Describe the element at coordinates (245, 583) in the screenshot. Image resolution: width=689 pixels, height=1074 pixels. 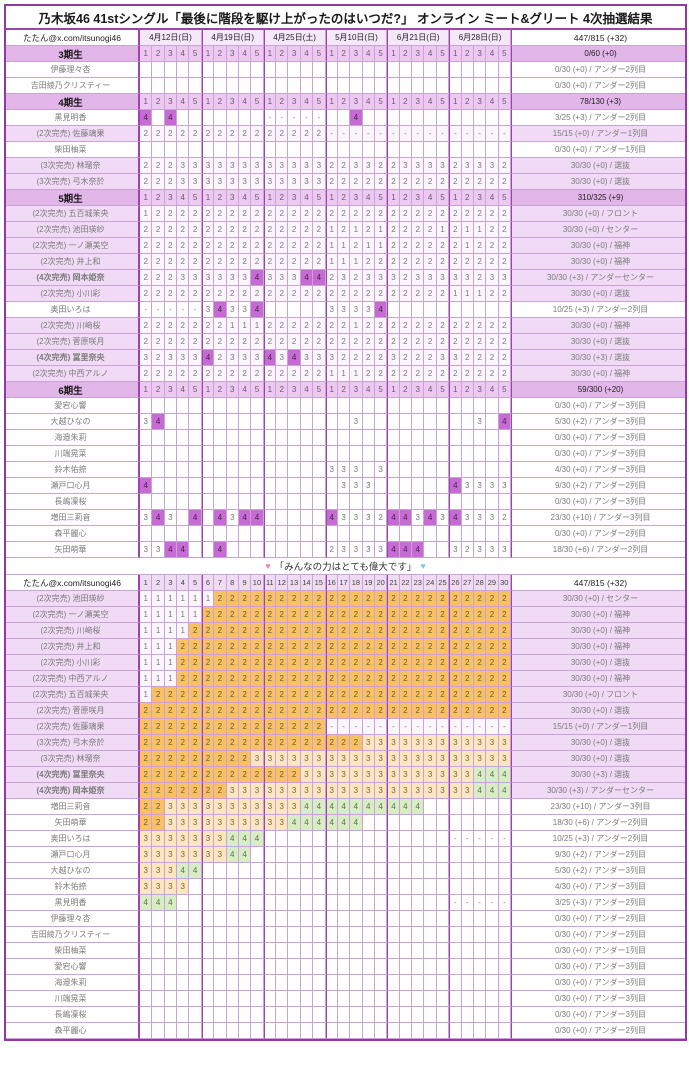
I see `column-number-cell: 9` at that location.